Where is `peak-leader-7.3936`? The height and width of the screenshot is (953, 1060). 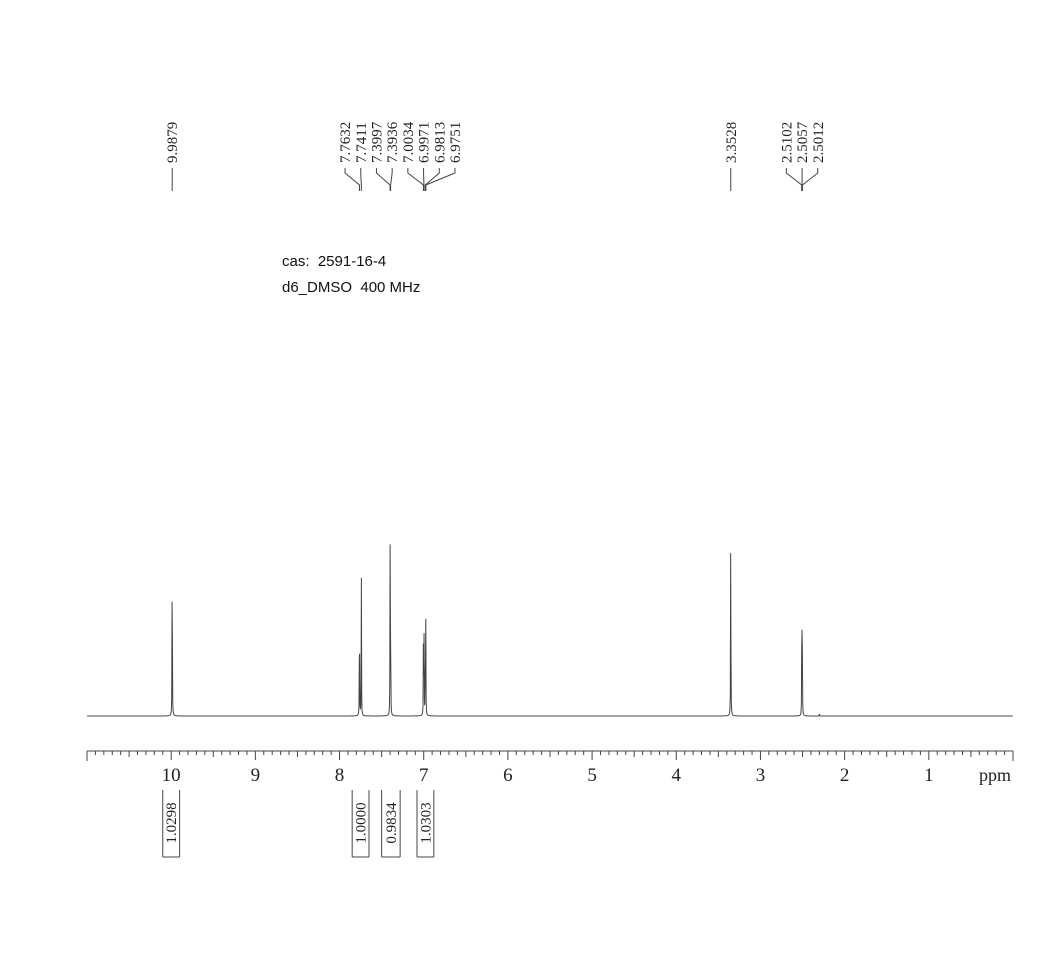
peak-leader-7.3936 is located at coordinates (391, 179).